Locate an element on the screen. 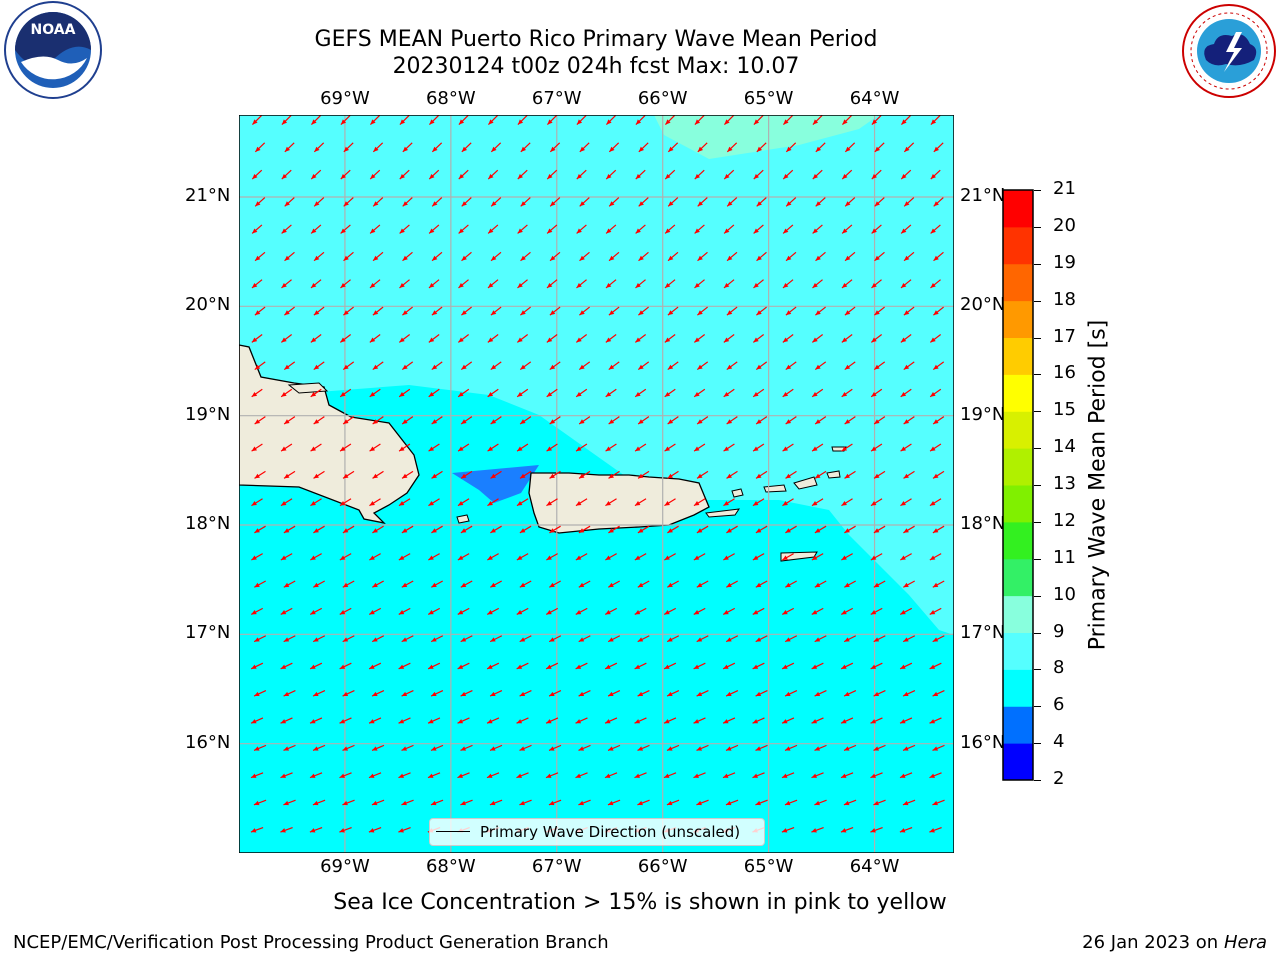 Image resolution: width=1280 pixels, height=960 pixels. svg-text: NOAA is located at coordinates (53, 30).